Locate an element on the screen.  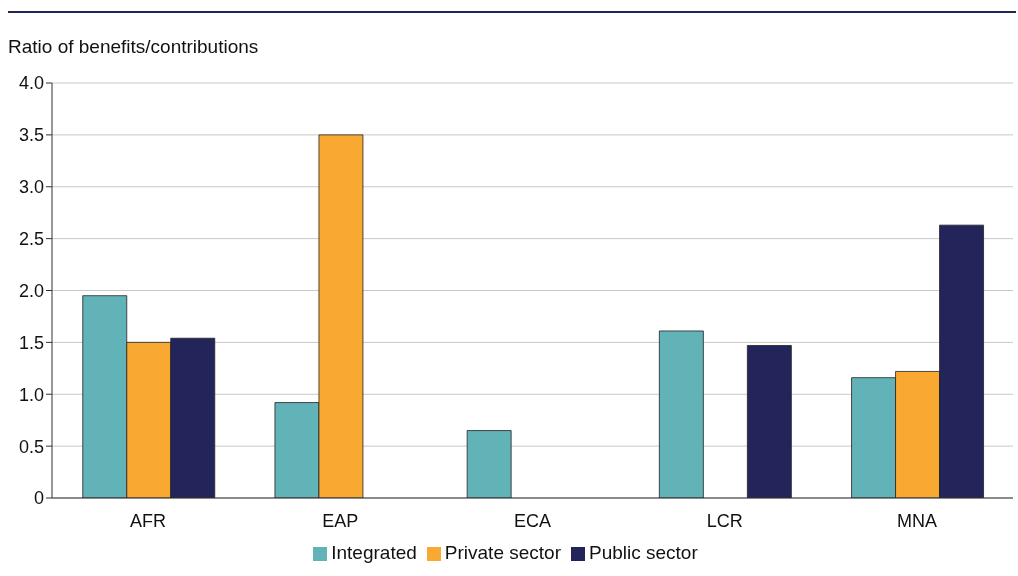
y-tick-label: 1.5 is located at coordinates (31, 342).